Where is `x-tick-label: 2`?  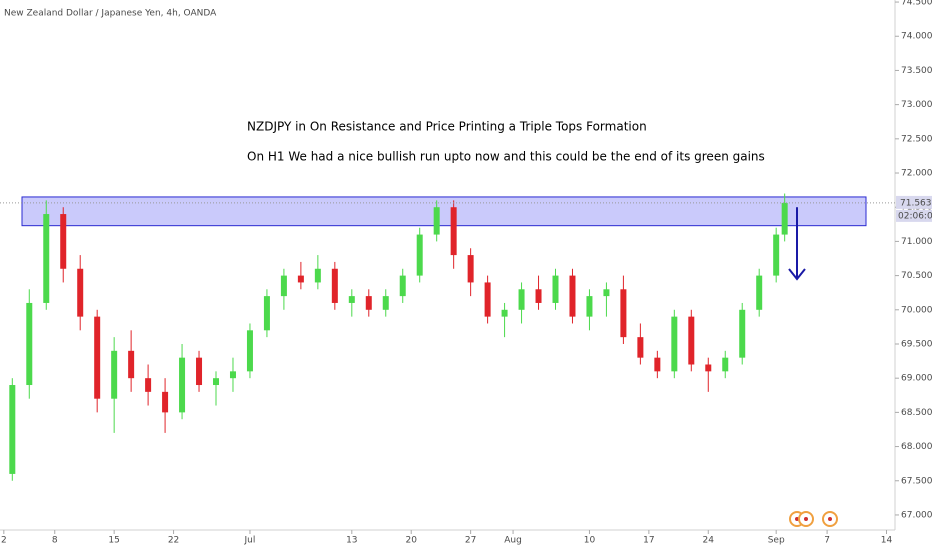
x-tick-label: 2 is located at coordinates (4, 541).